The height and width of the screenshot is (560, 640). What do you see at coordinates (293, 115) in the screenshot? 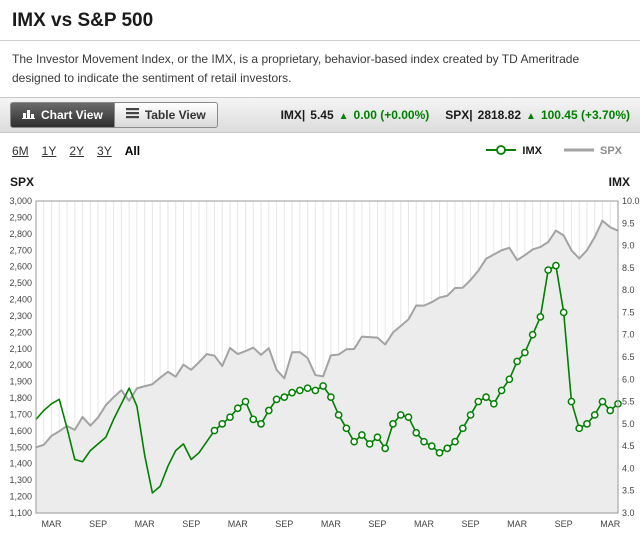
I see `quote-symbol: IMX|` at bounding box center [293, 115].